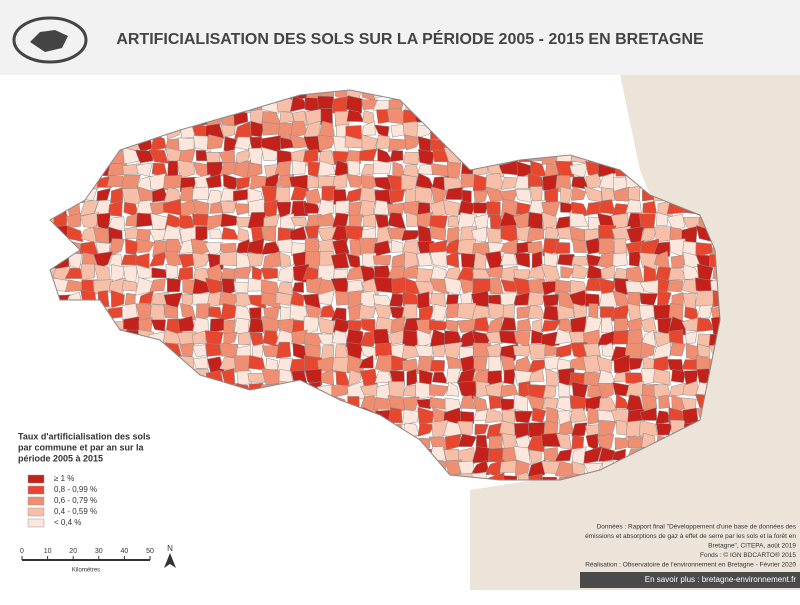 This screenshot has height=605, width=800. I want to click on legend-label: ≥ 1 %, so click(64, 478).